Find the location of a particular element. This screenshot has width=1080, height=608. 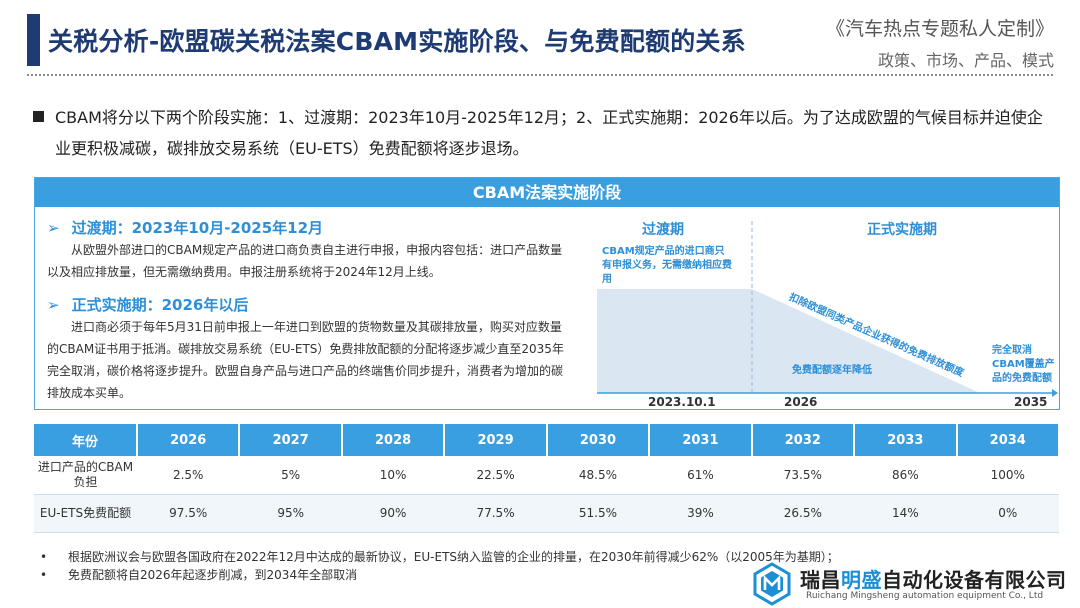

formal-phase-title: ➢ 正式实施期：2026年以后 is located at coordinates (147, 304).